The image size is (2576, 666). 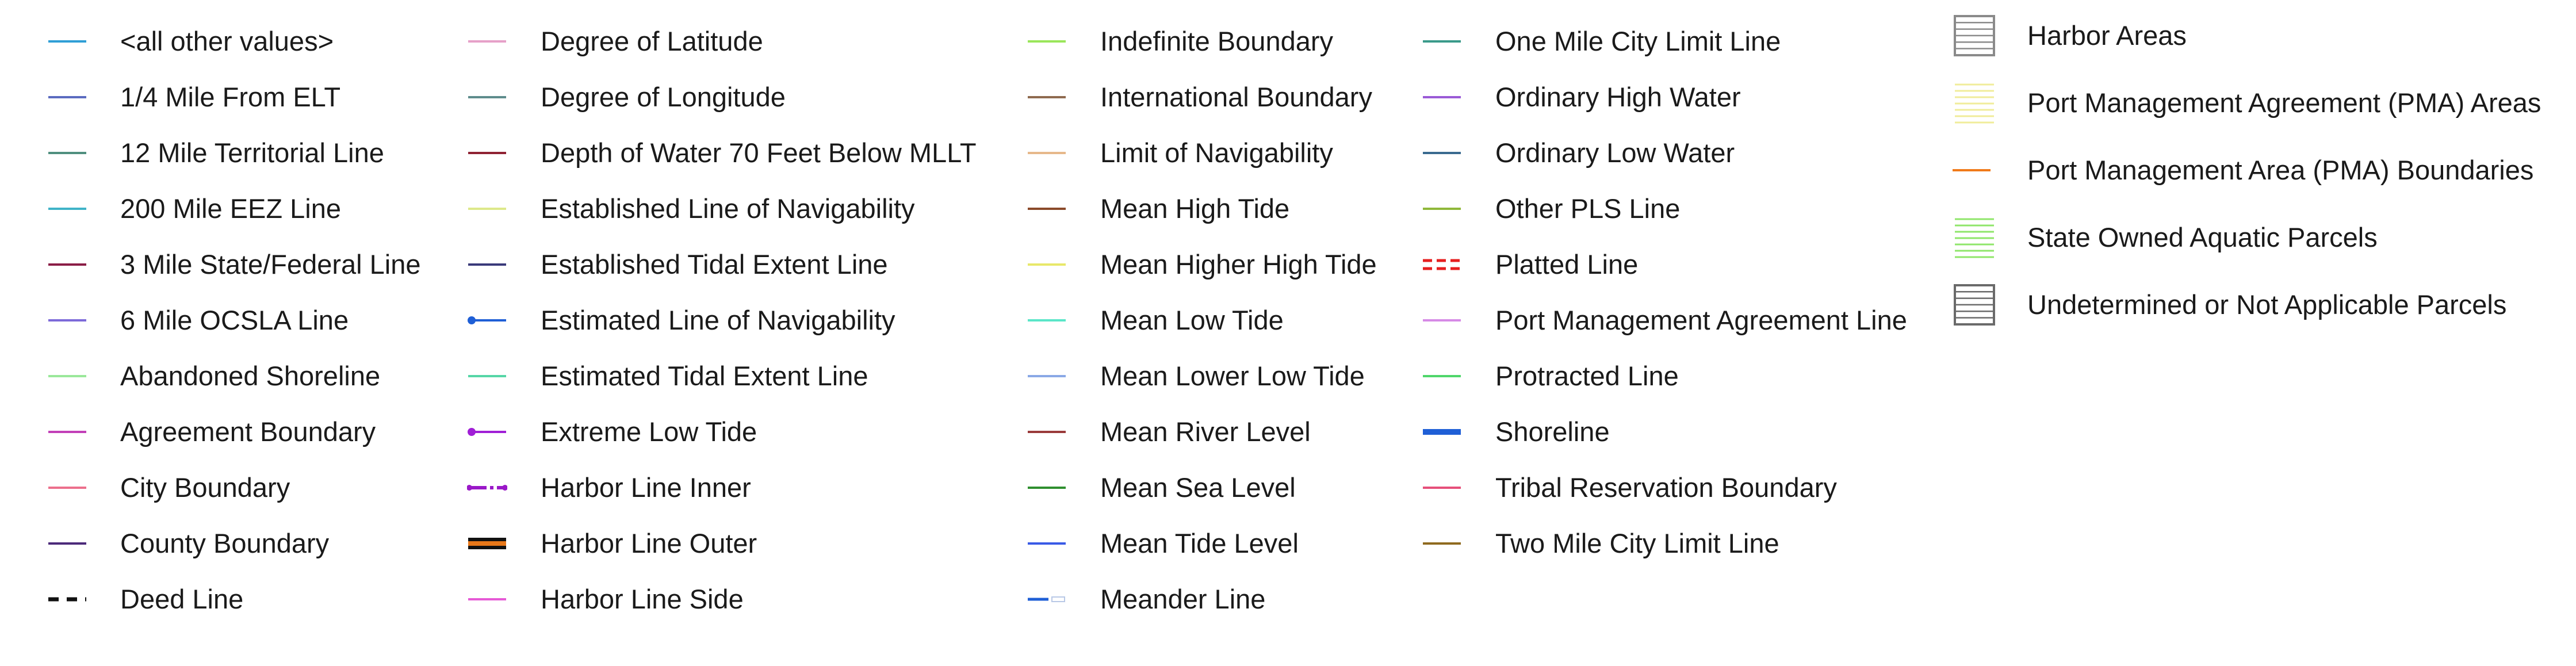 I want to click on legend-item-label: Shoreline, so click(x=1552, y=432).